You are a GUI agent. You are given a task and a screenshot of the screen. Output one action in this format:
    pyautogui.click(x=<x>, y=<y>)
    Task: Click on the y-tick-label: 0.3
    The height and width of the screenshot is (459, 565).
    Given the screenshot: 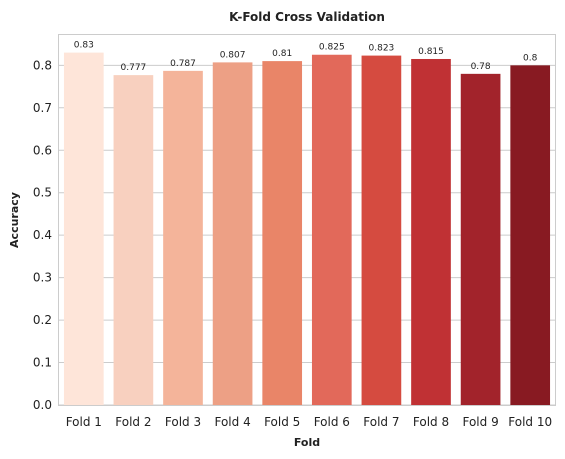 What is the action you would take?
    pyautogui.click(x=42, y=278)
    